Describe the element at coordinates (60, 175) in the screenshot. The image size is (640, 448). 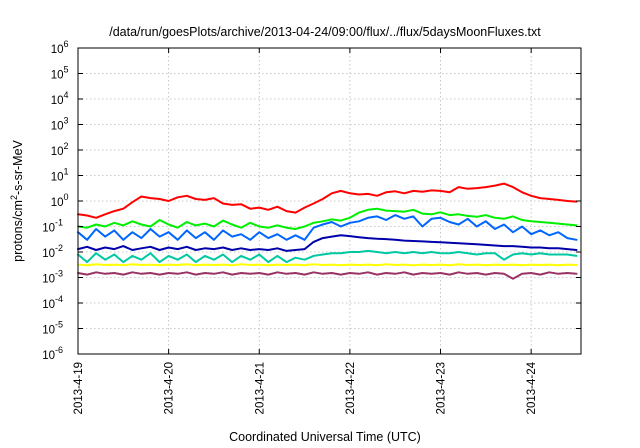
I see `y-tick-label: 10¹` at that location.